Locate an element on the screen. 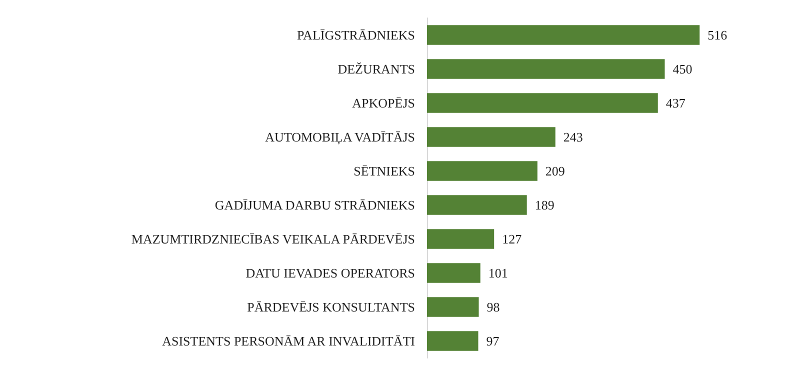 The height and width of the screenshot is (372, 800). y-tick-label: MAZUMTIRDZNIECĪBAS VEIKALA PĀRDEVĒJS is located at coordinates (273, 239).